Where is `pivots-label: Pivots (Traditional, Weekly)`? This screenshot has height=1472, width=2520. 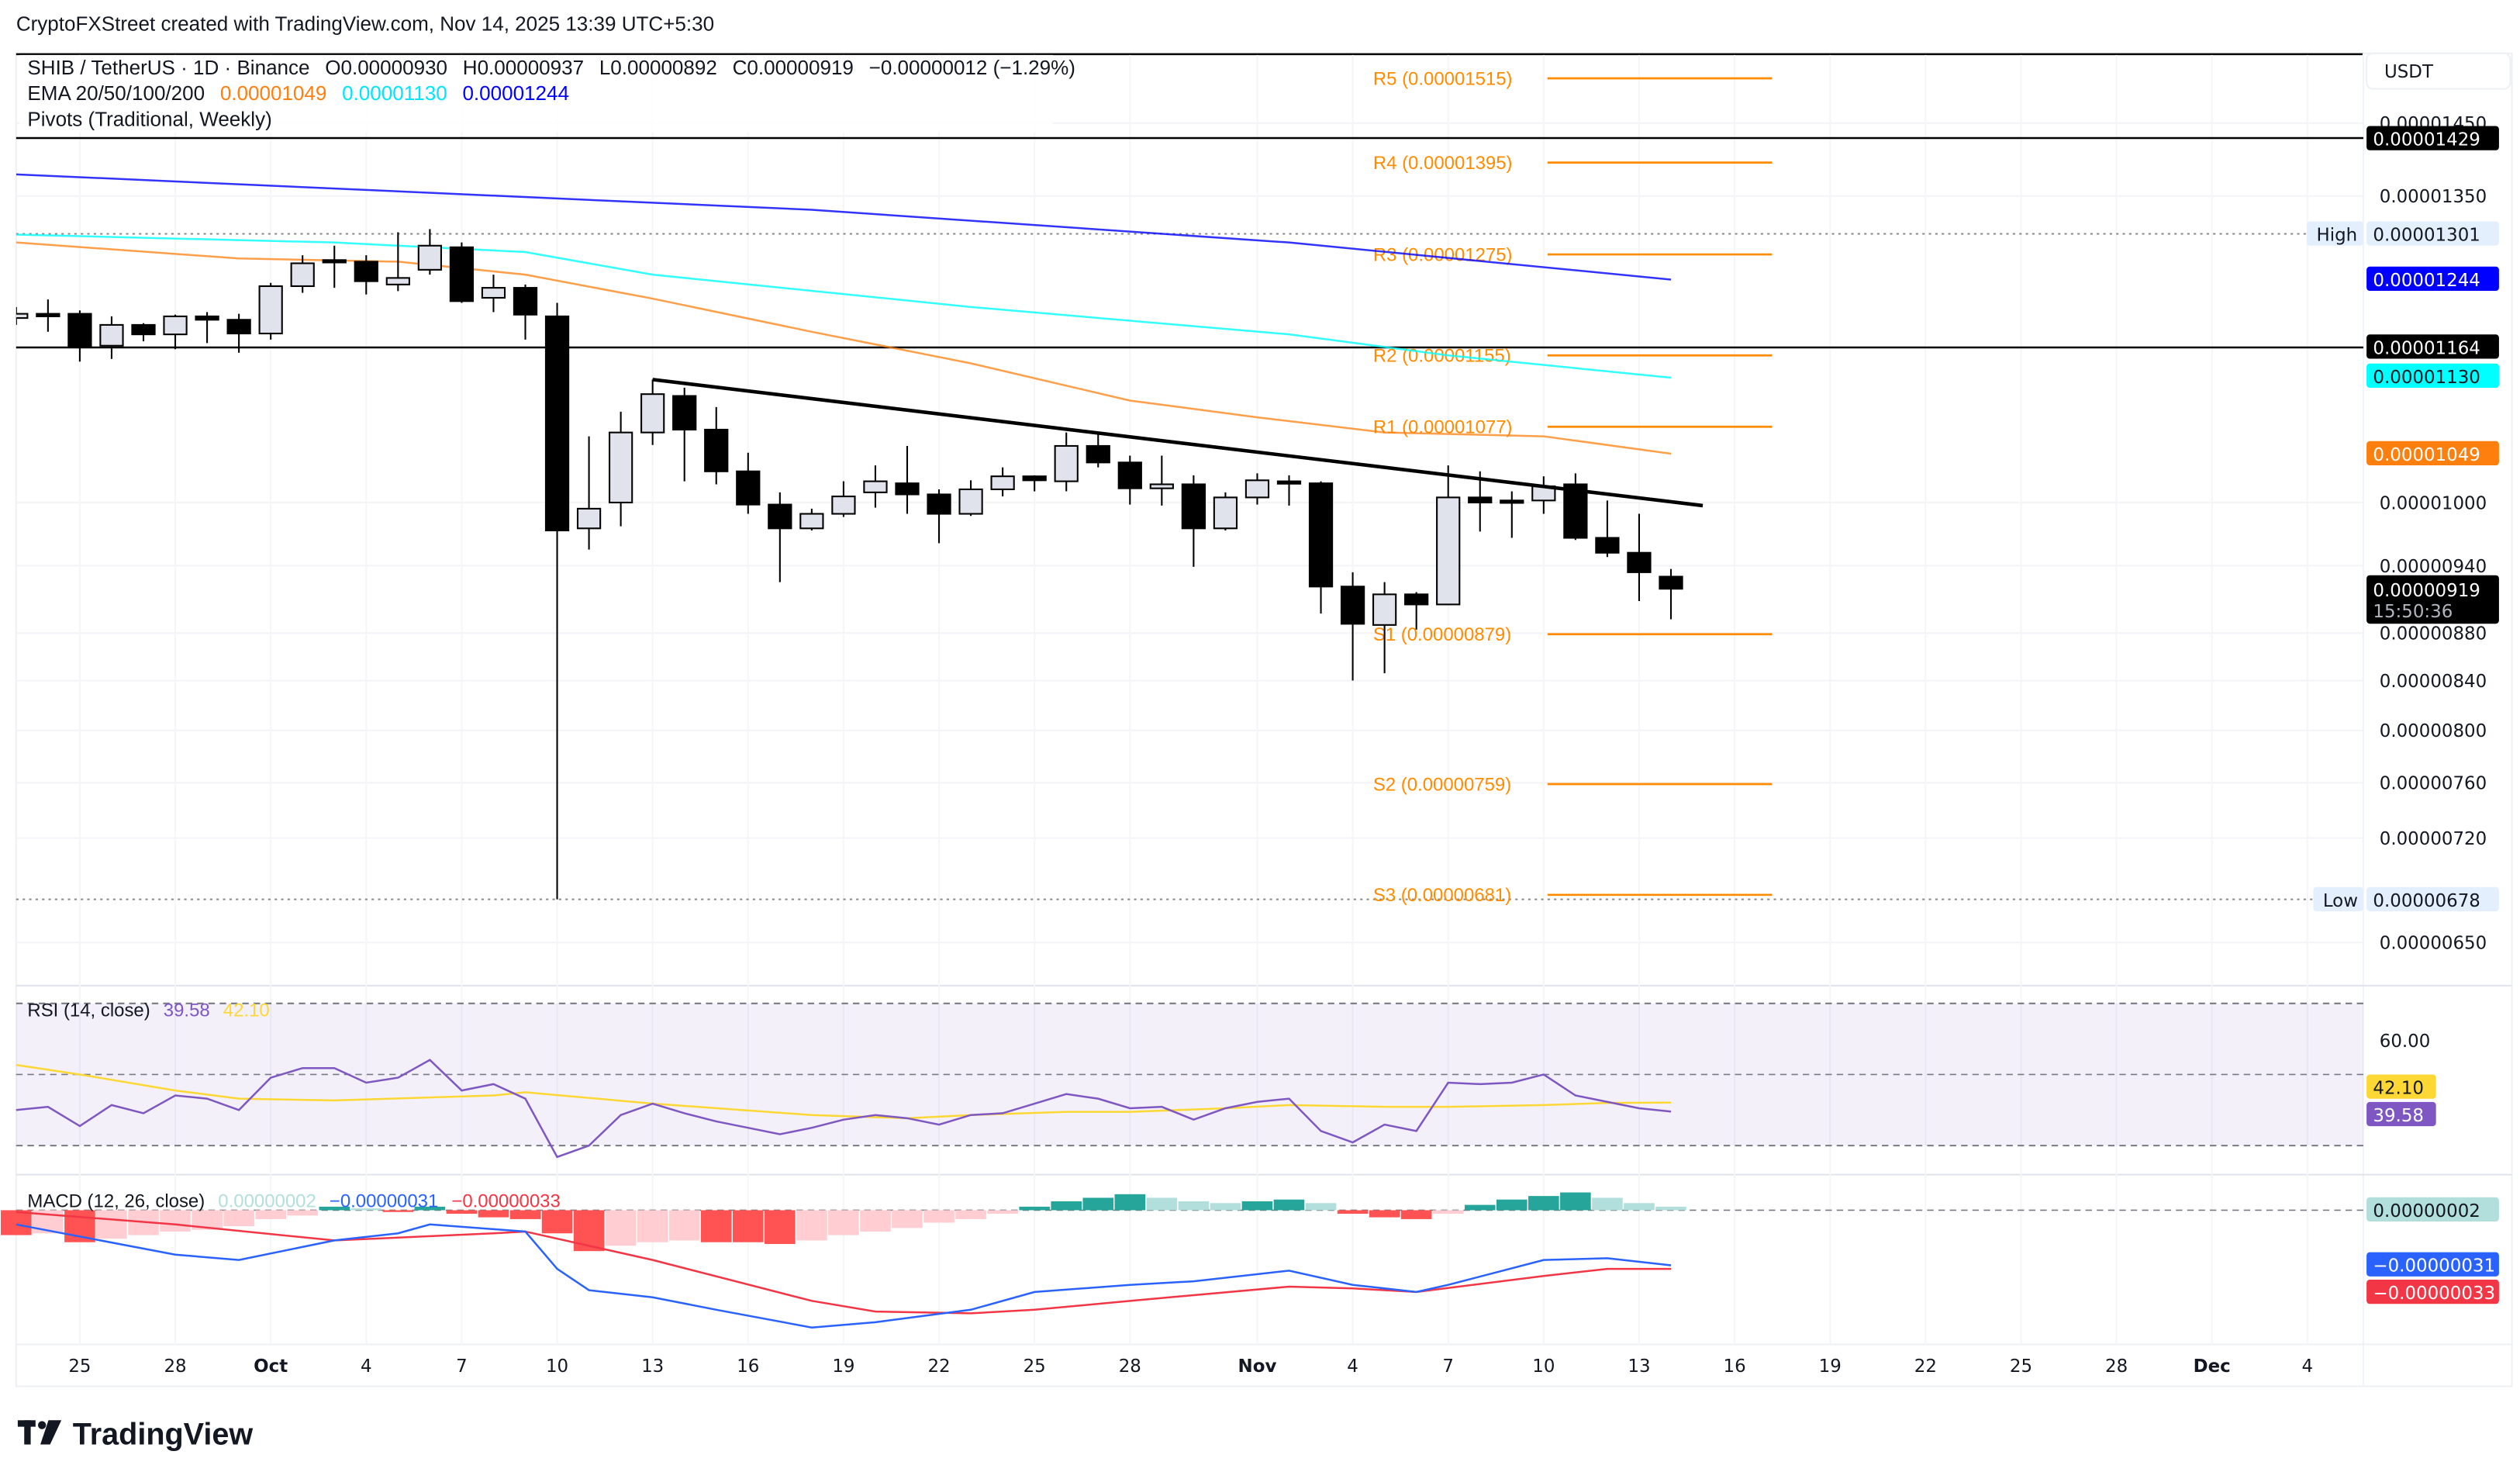
pivots-label: Pivots (Traditional, Weekly) is located at coordinates (149, 119).